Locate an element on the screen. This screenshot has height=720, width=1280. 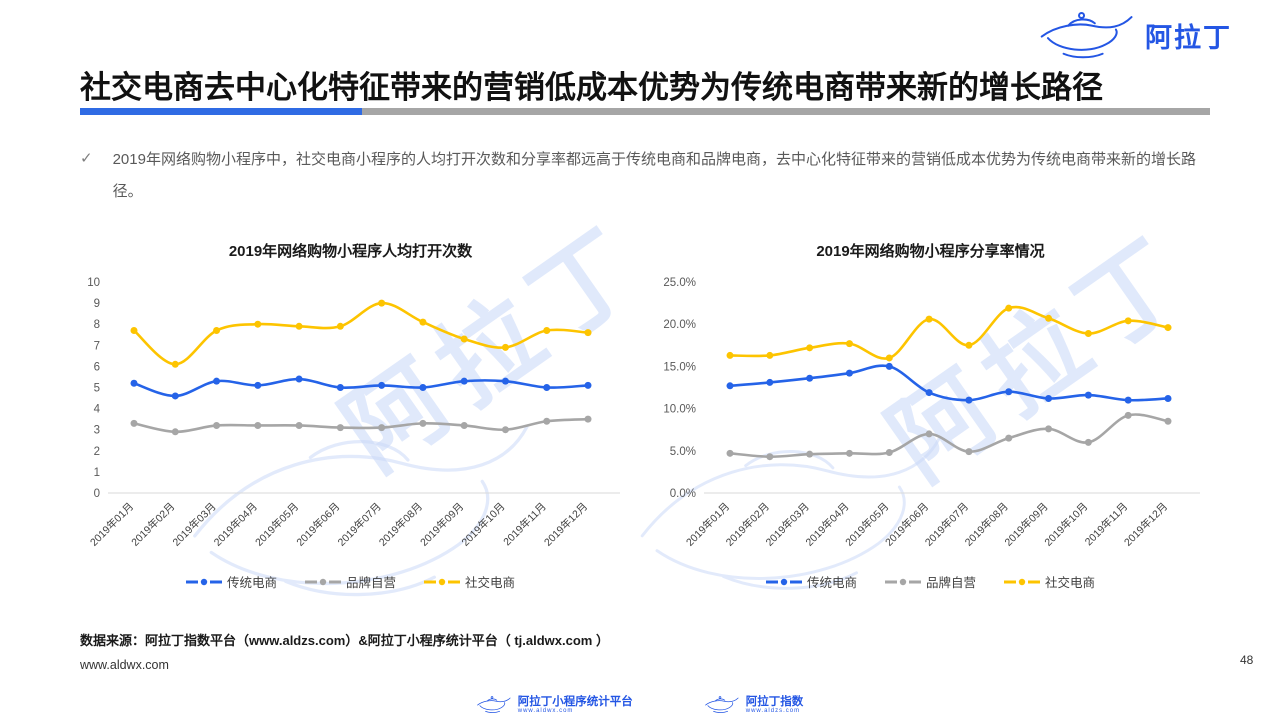
chart-share-rate-legend: 传统电商 品牌自营 社交电商 is located at coordinates (930, 581).